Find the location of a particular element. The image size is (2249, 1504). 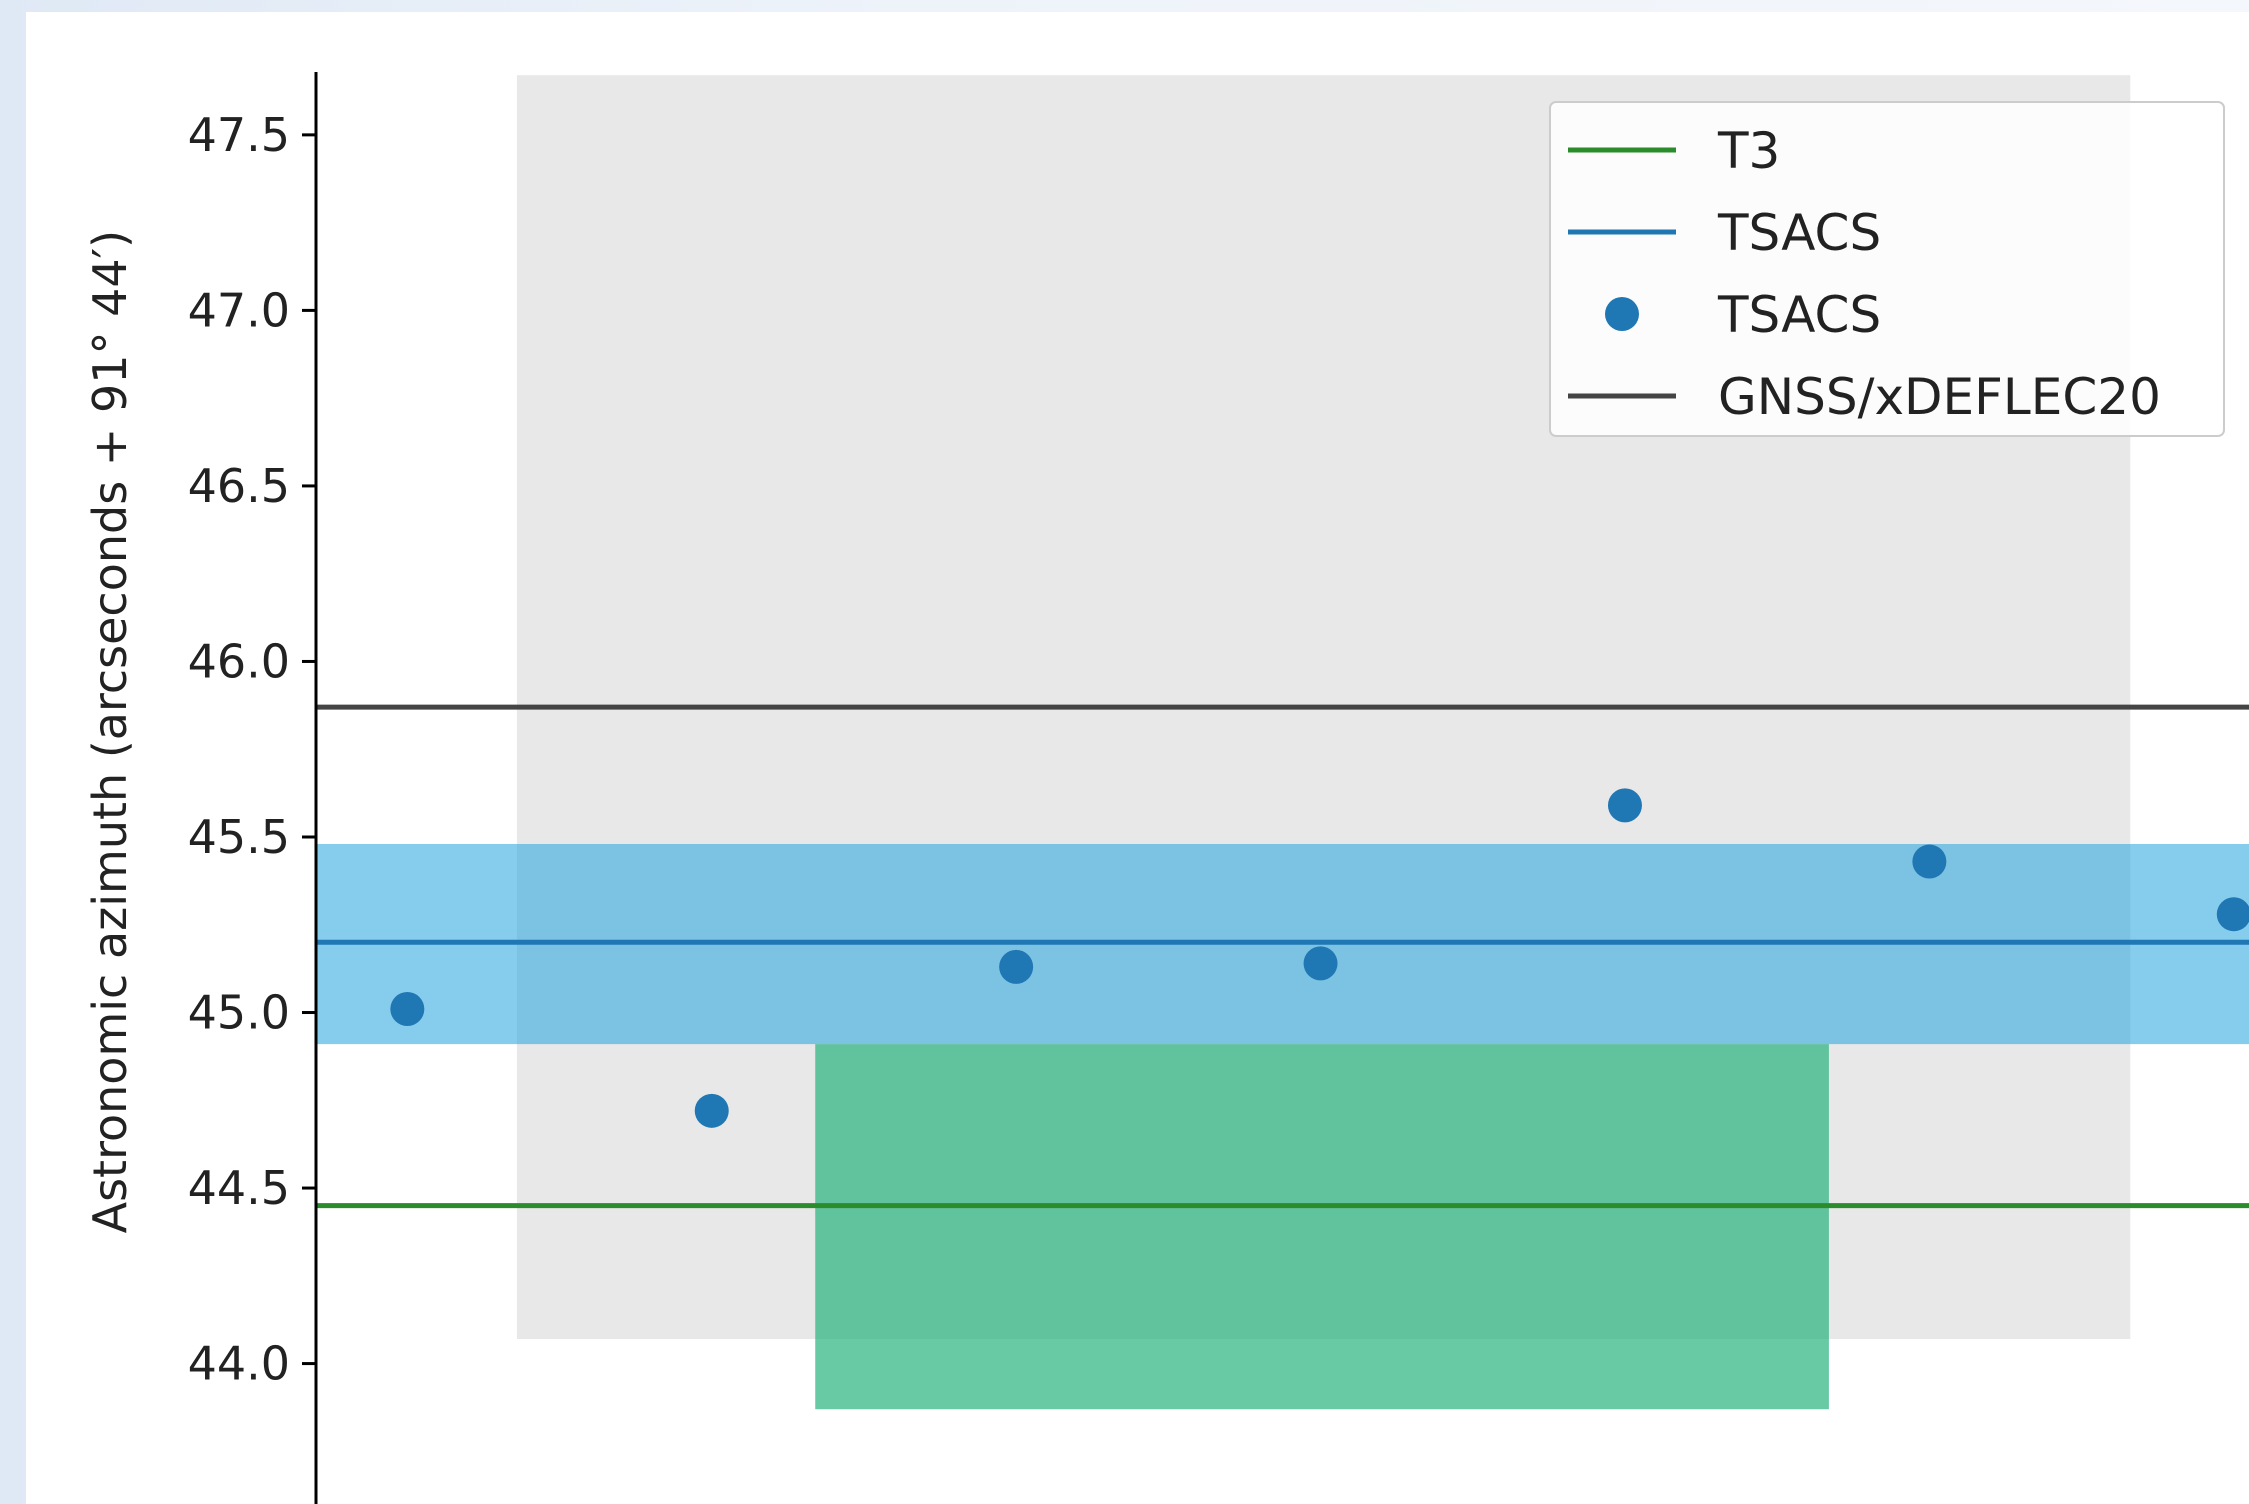

legend: T3 TSACS TSACS GNSS/xDEFLEC20 is located at coordinates (1887, 269).